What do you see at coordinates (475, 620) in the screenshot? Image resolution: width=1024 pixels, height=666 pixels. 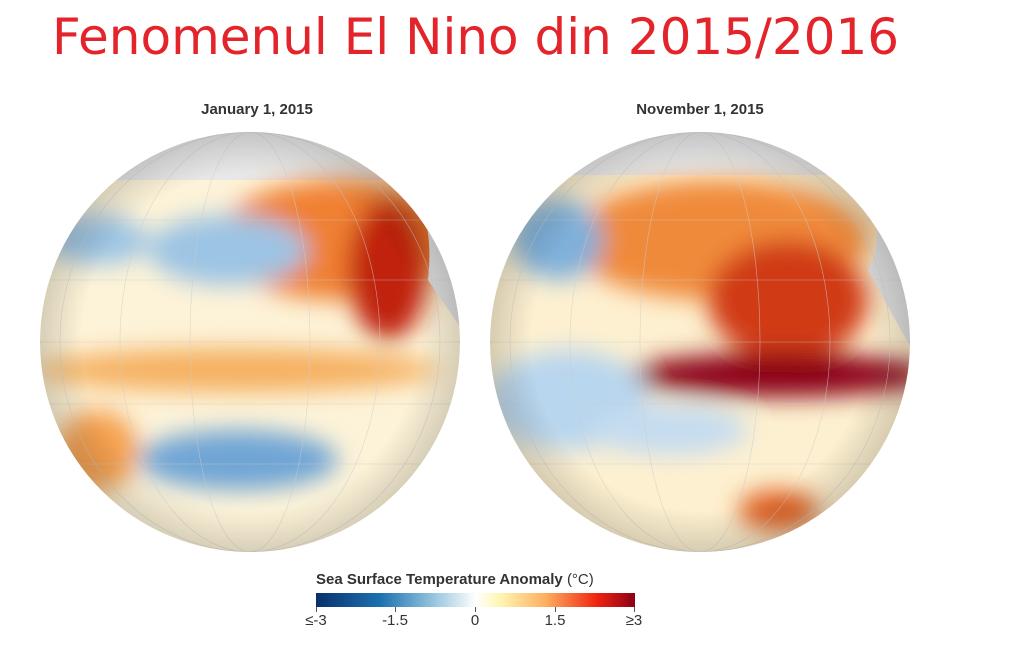 I see `colorbar-tick-label: 0` at bounding box center [475, 620].